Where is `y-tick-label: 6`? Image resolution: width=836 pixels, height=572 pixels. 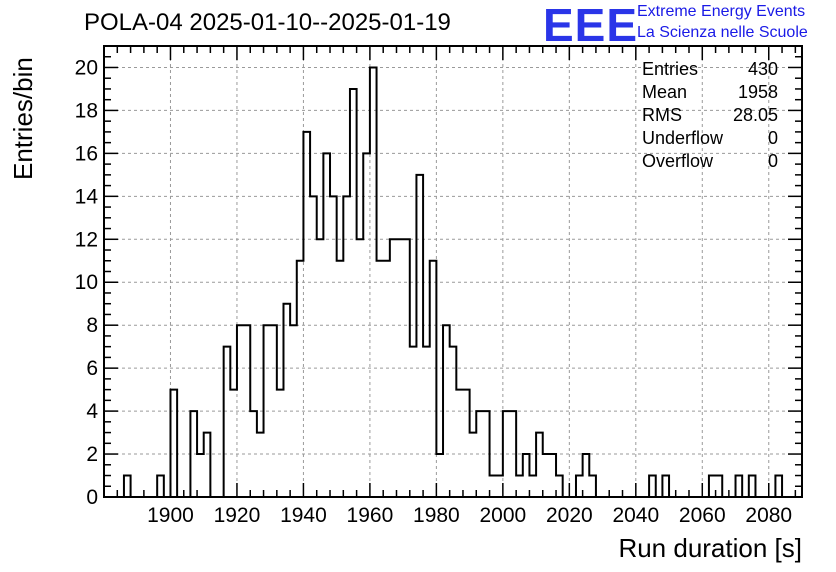 y-tick-label: 6 is located at coordinates (92, 368).